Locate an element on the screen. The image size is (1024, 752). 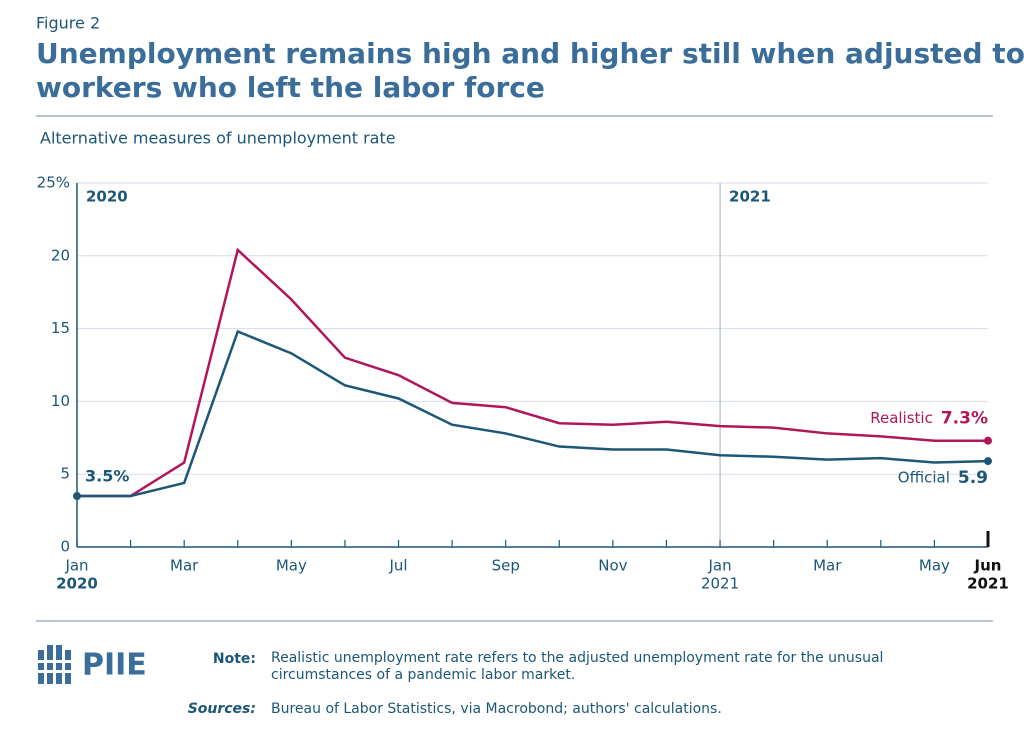
value-label: 3.5% is located at coordinates (107, 476).